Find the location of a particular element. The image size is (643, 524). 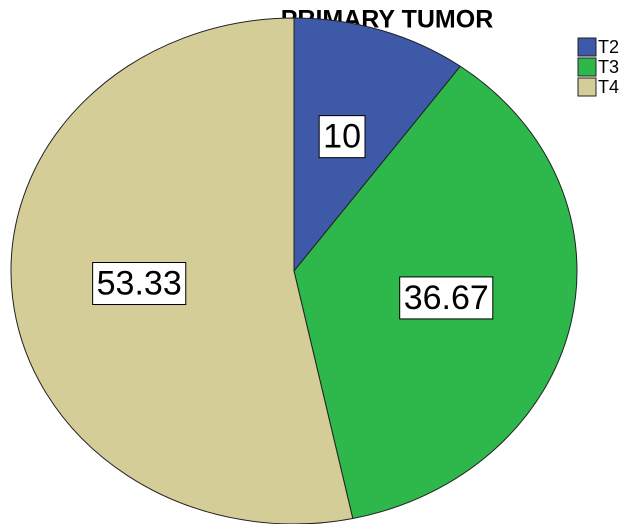

data-label: 10 is located at coordinates (342, 137).